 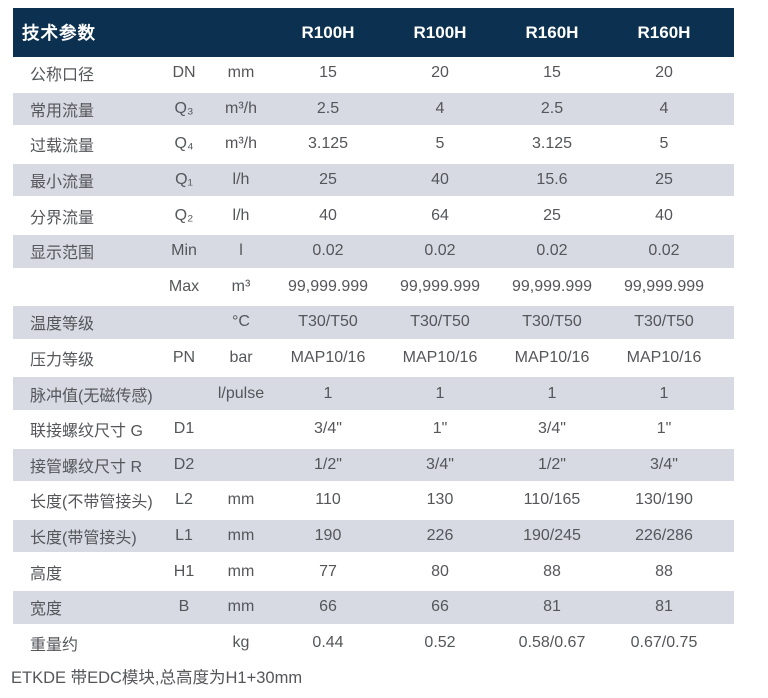 I want to click on row-symbol: D2, so click(x=184, y=464).